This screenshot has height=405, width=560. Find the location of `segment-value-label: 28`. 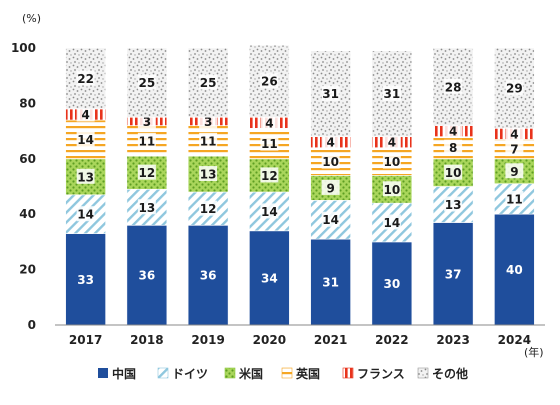

segment-value-label: 28 is located at coordinates (453, 87).